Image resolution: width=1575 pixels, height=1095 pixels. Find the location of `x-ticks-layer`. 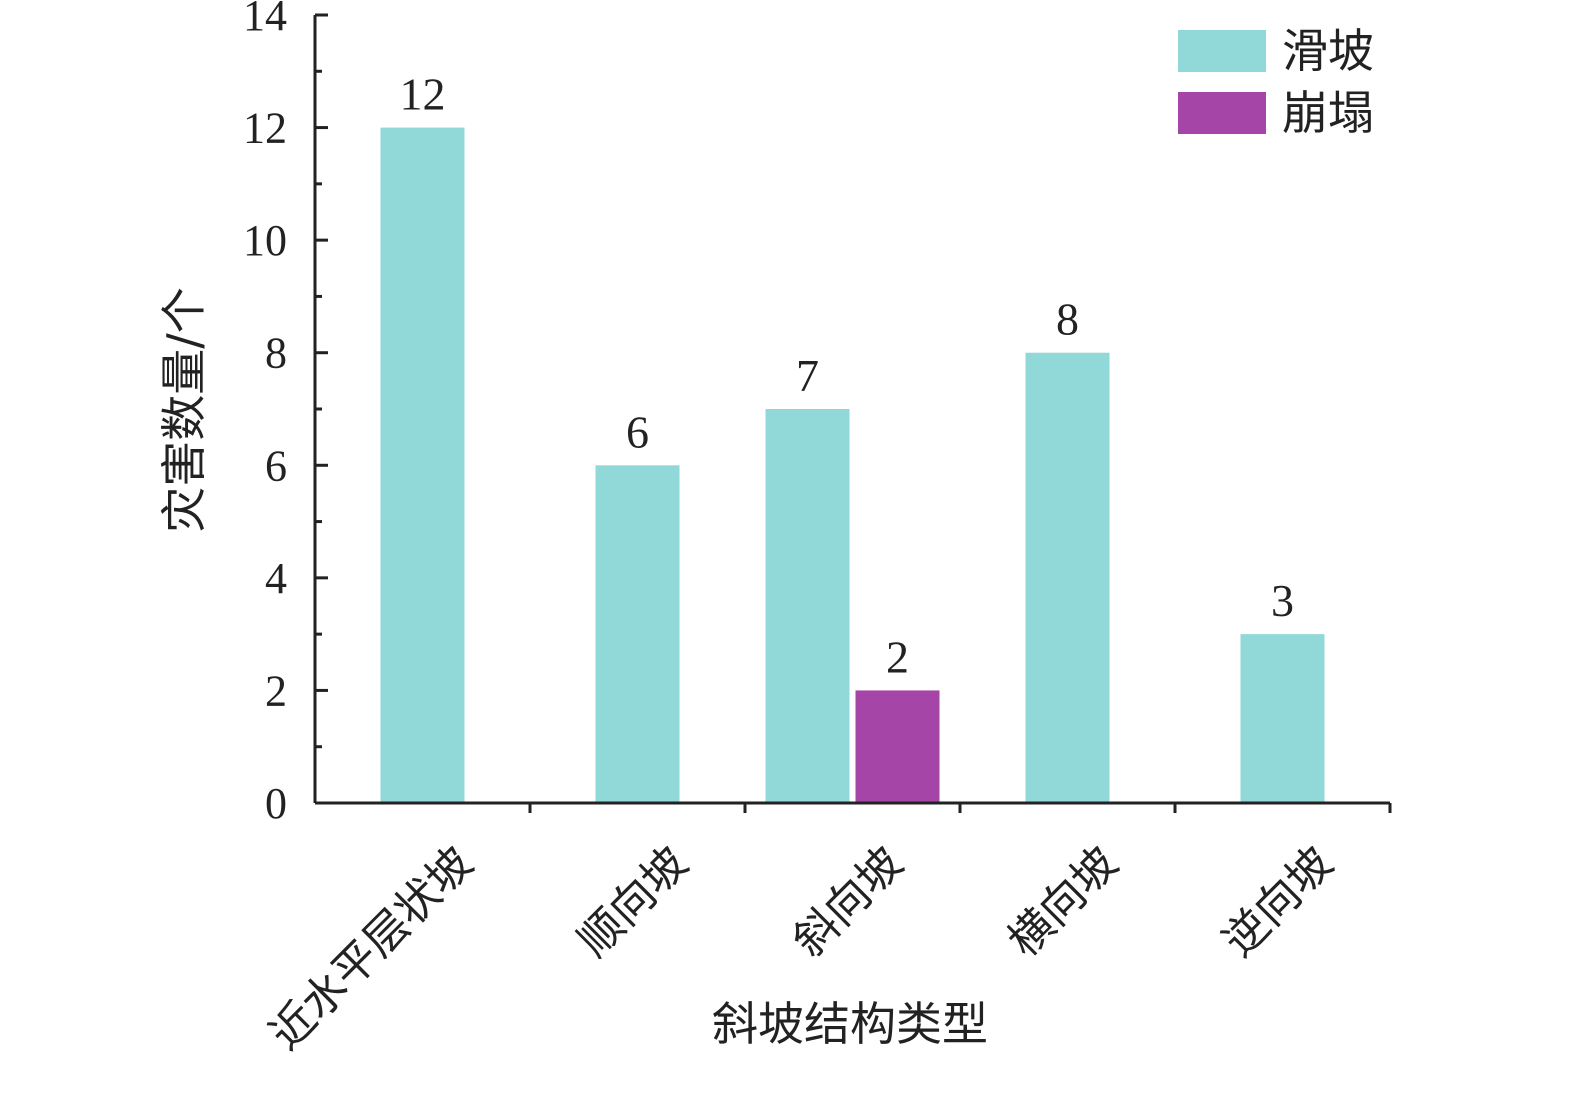

x-ticks-layer is located at coordinates (960, 808).